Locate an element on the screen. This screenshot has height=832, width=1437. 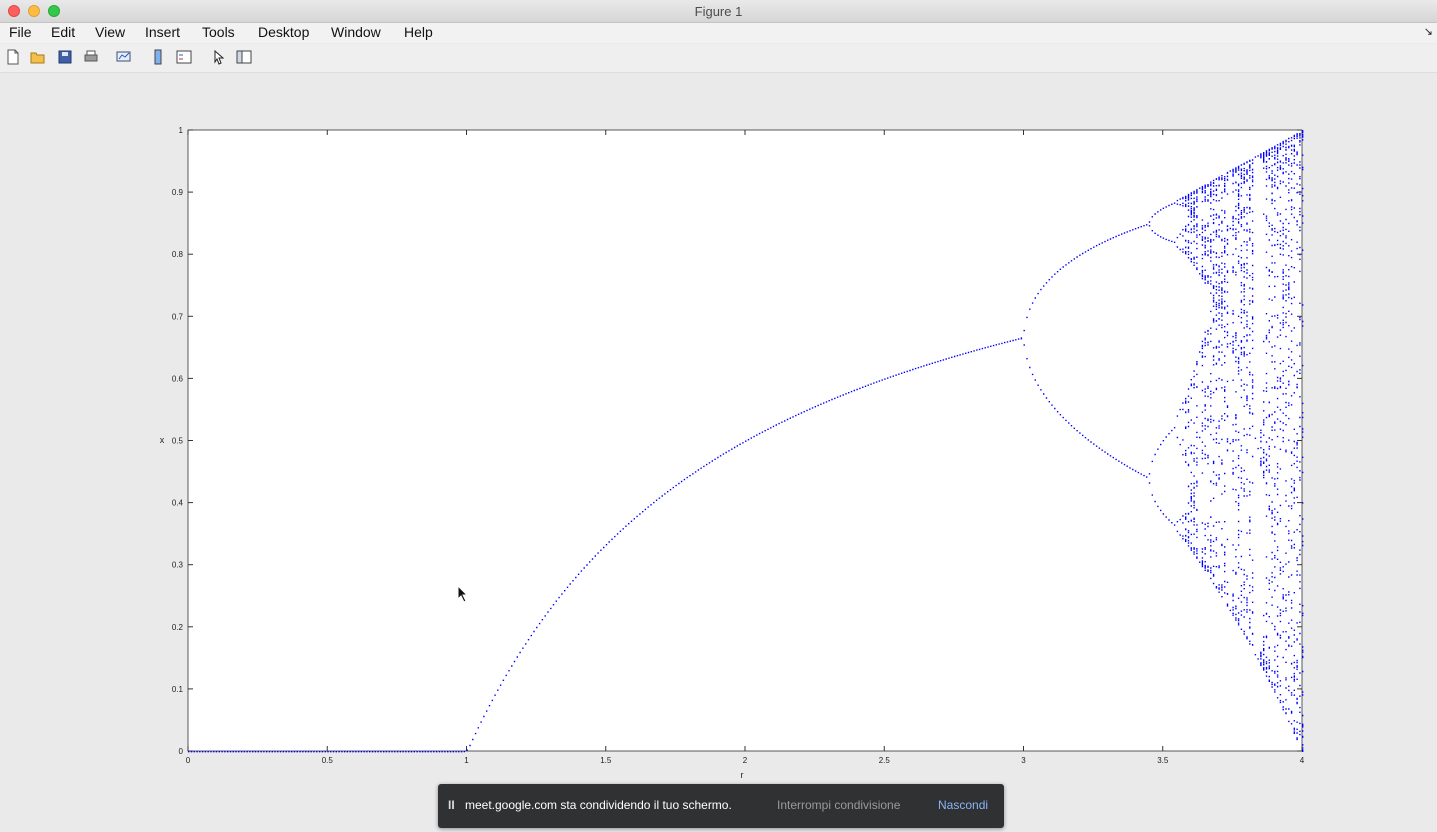
x-tick-label: 1.5 is located at coordinates (606, 760).